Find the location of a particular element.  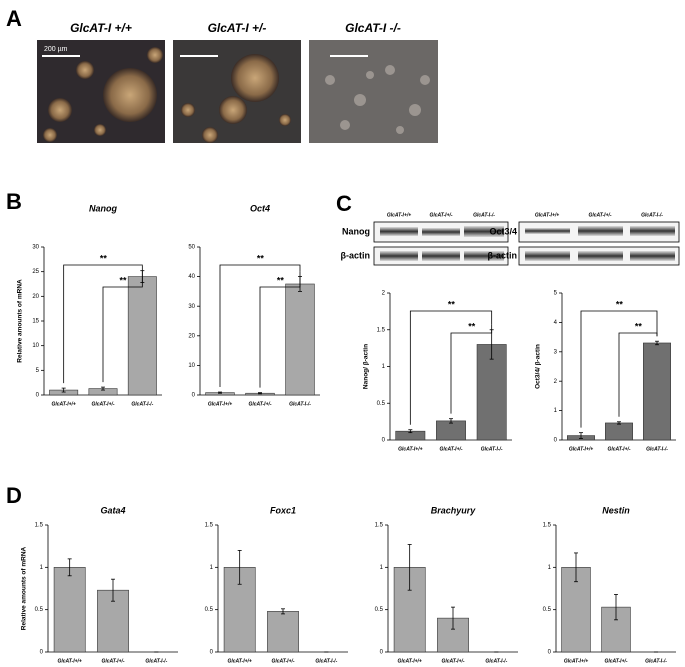

chart-title: Gata4 is located at coordinates (112, 510).